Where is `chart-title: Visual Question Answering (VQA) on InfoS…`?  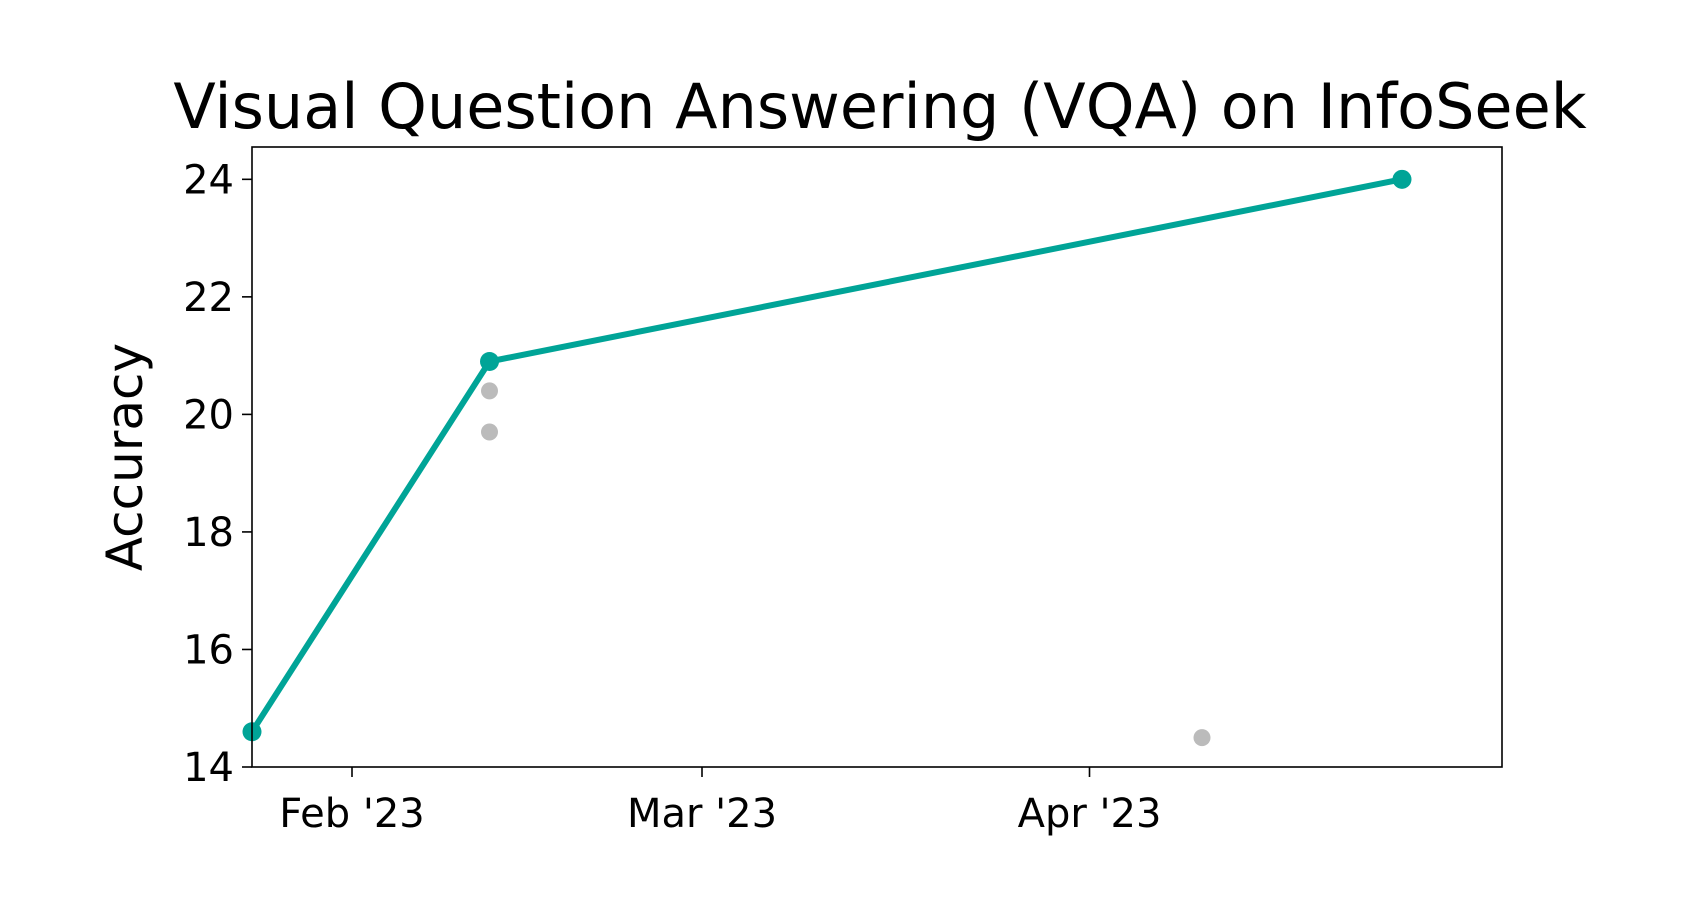
chart-title: Visual Question Answering (VQA) on InfoS… is located at coordinates (879, 106).